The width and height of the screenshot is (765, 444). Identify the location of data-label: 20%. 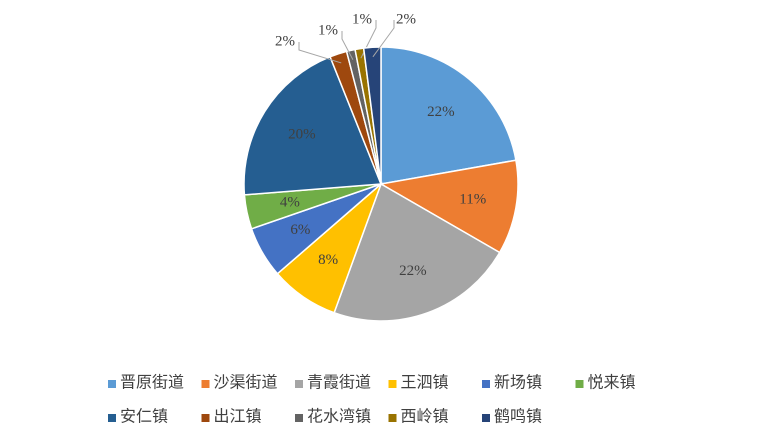
(302, 134).